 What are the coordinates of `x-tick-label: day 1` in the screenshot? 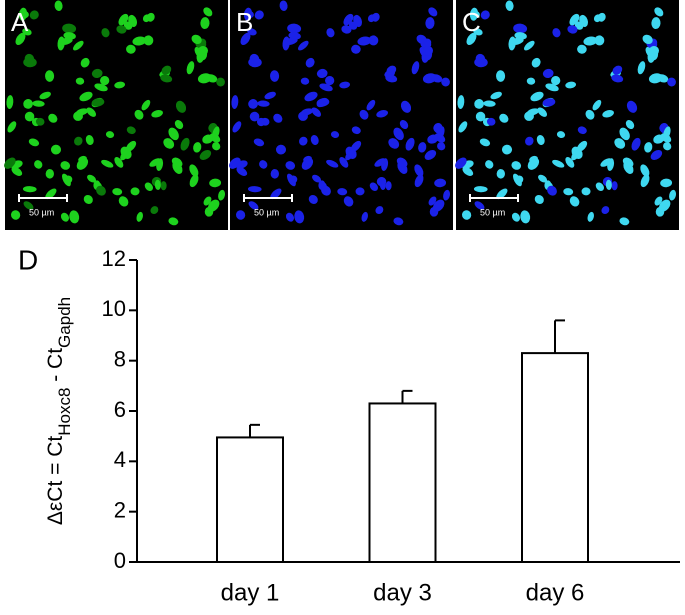 It's located at (250, 592).